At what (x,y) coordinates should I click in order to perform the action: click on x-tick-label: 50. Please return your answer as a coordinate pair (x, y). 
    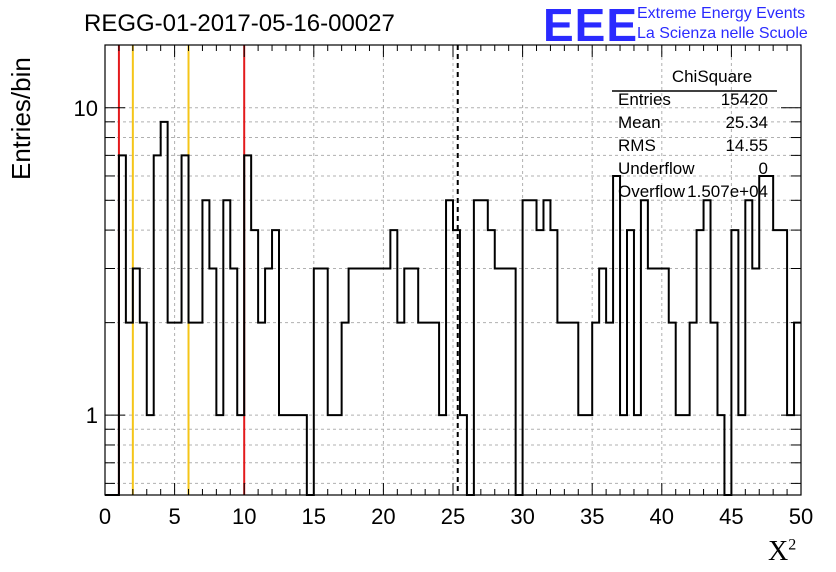
    Looking at the image, I should click on (801, 516).